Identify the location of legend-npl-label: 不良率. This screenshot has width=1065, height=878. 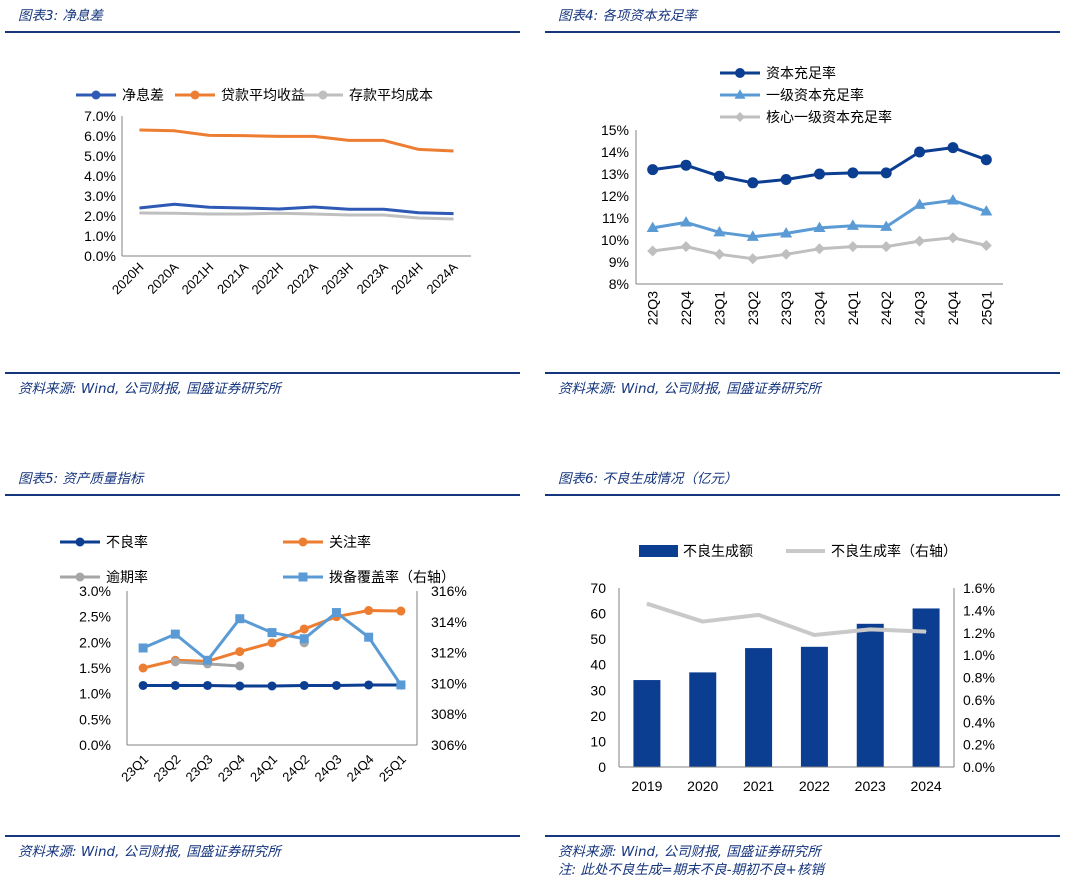
(127, 542).